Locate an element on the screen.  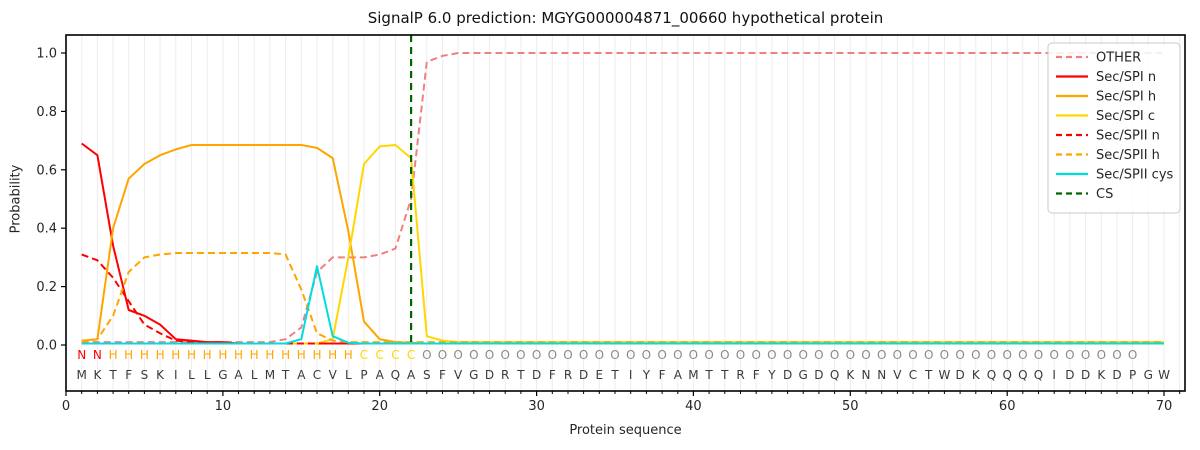
svg-text: 60 is located at coordinates (1007, 406).